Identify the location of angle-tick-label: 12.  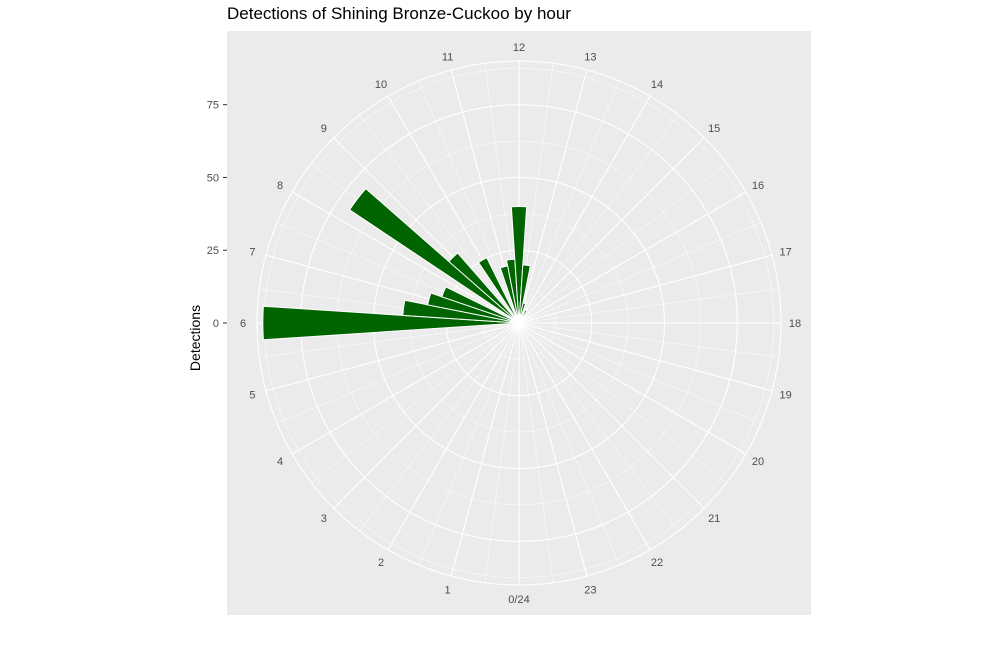
(519, 48).